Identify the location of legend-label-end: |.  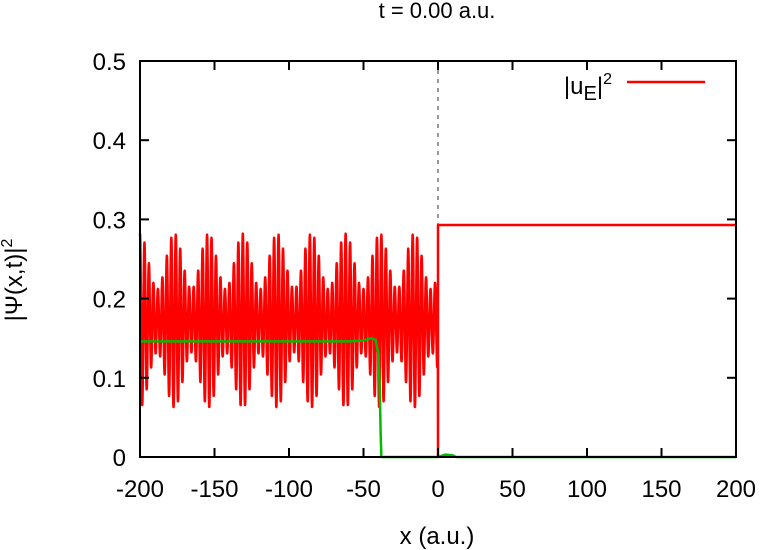
(600, 86).